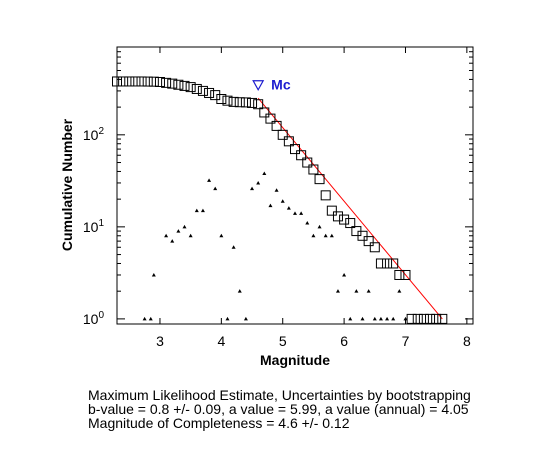 The image size is (544, 461). I want to click on y-tick-label-exponent: 1, so click(101, 223).